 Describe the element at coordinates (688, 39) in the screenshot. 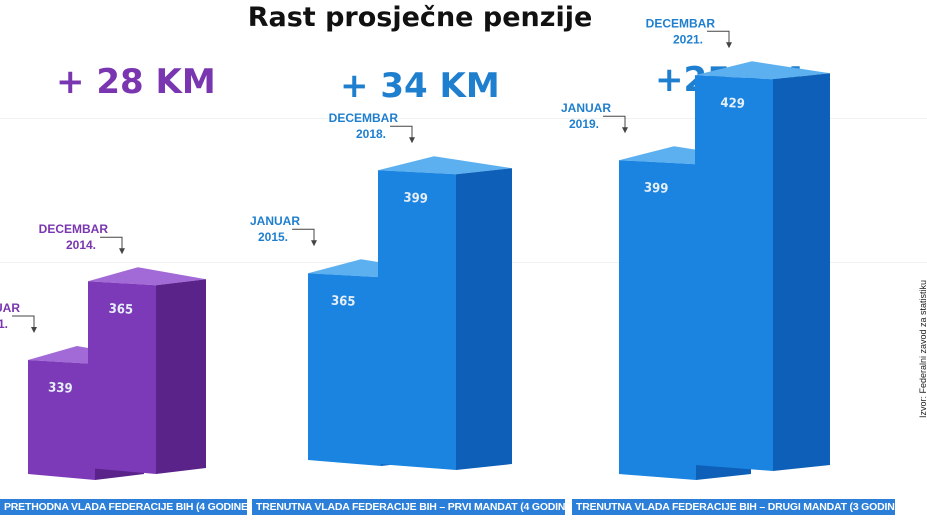

I see `date-annotation-year: 2021.` at that location.